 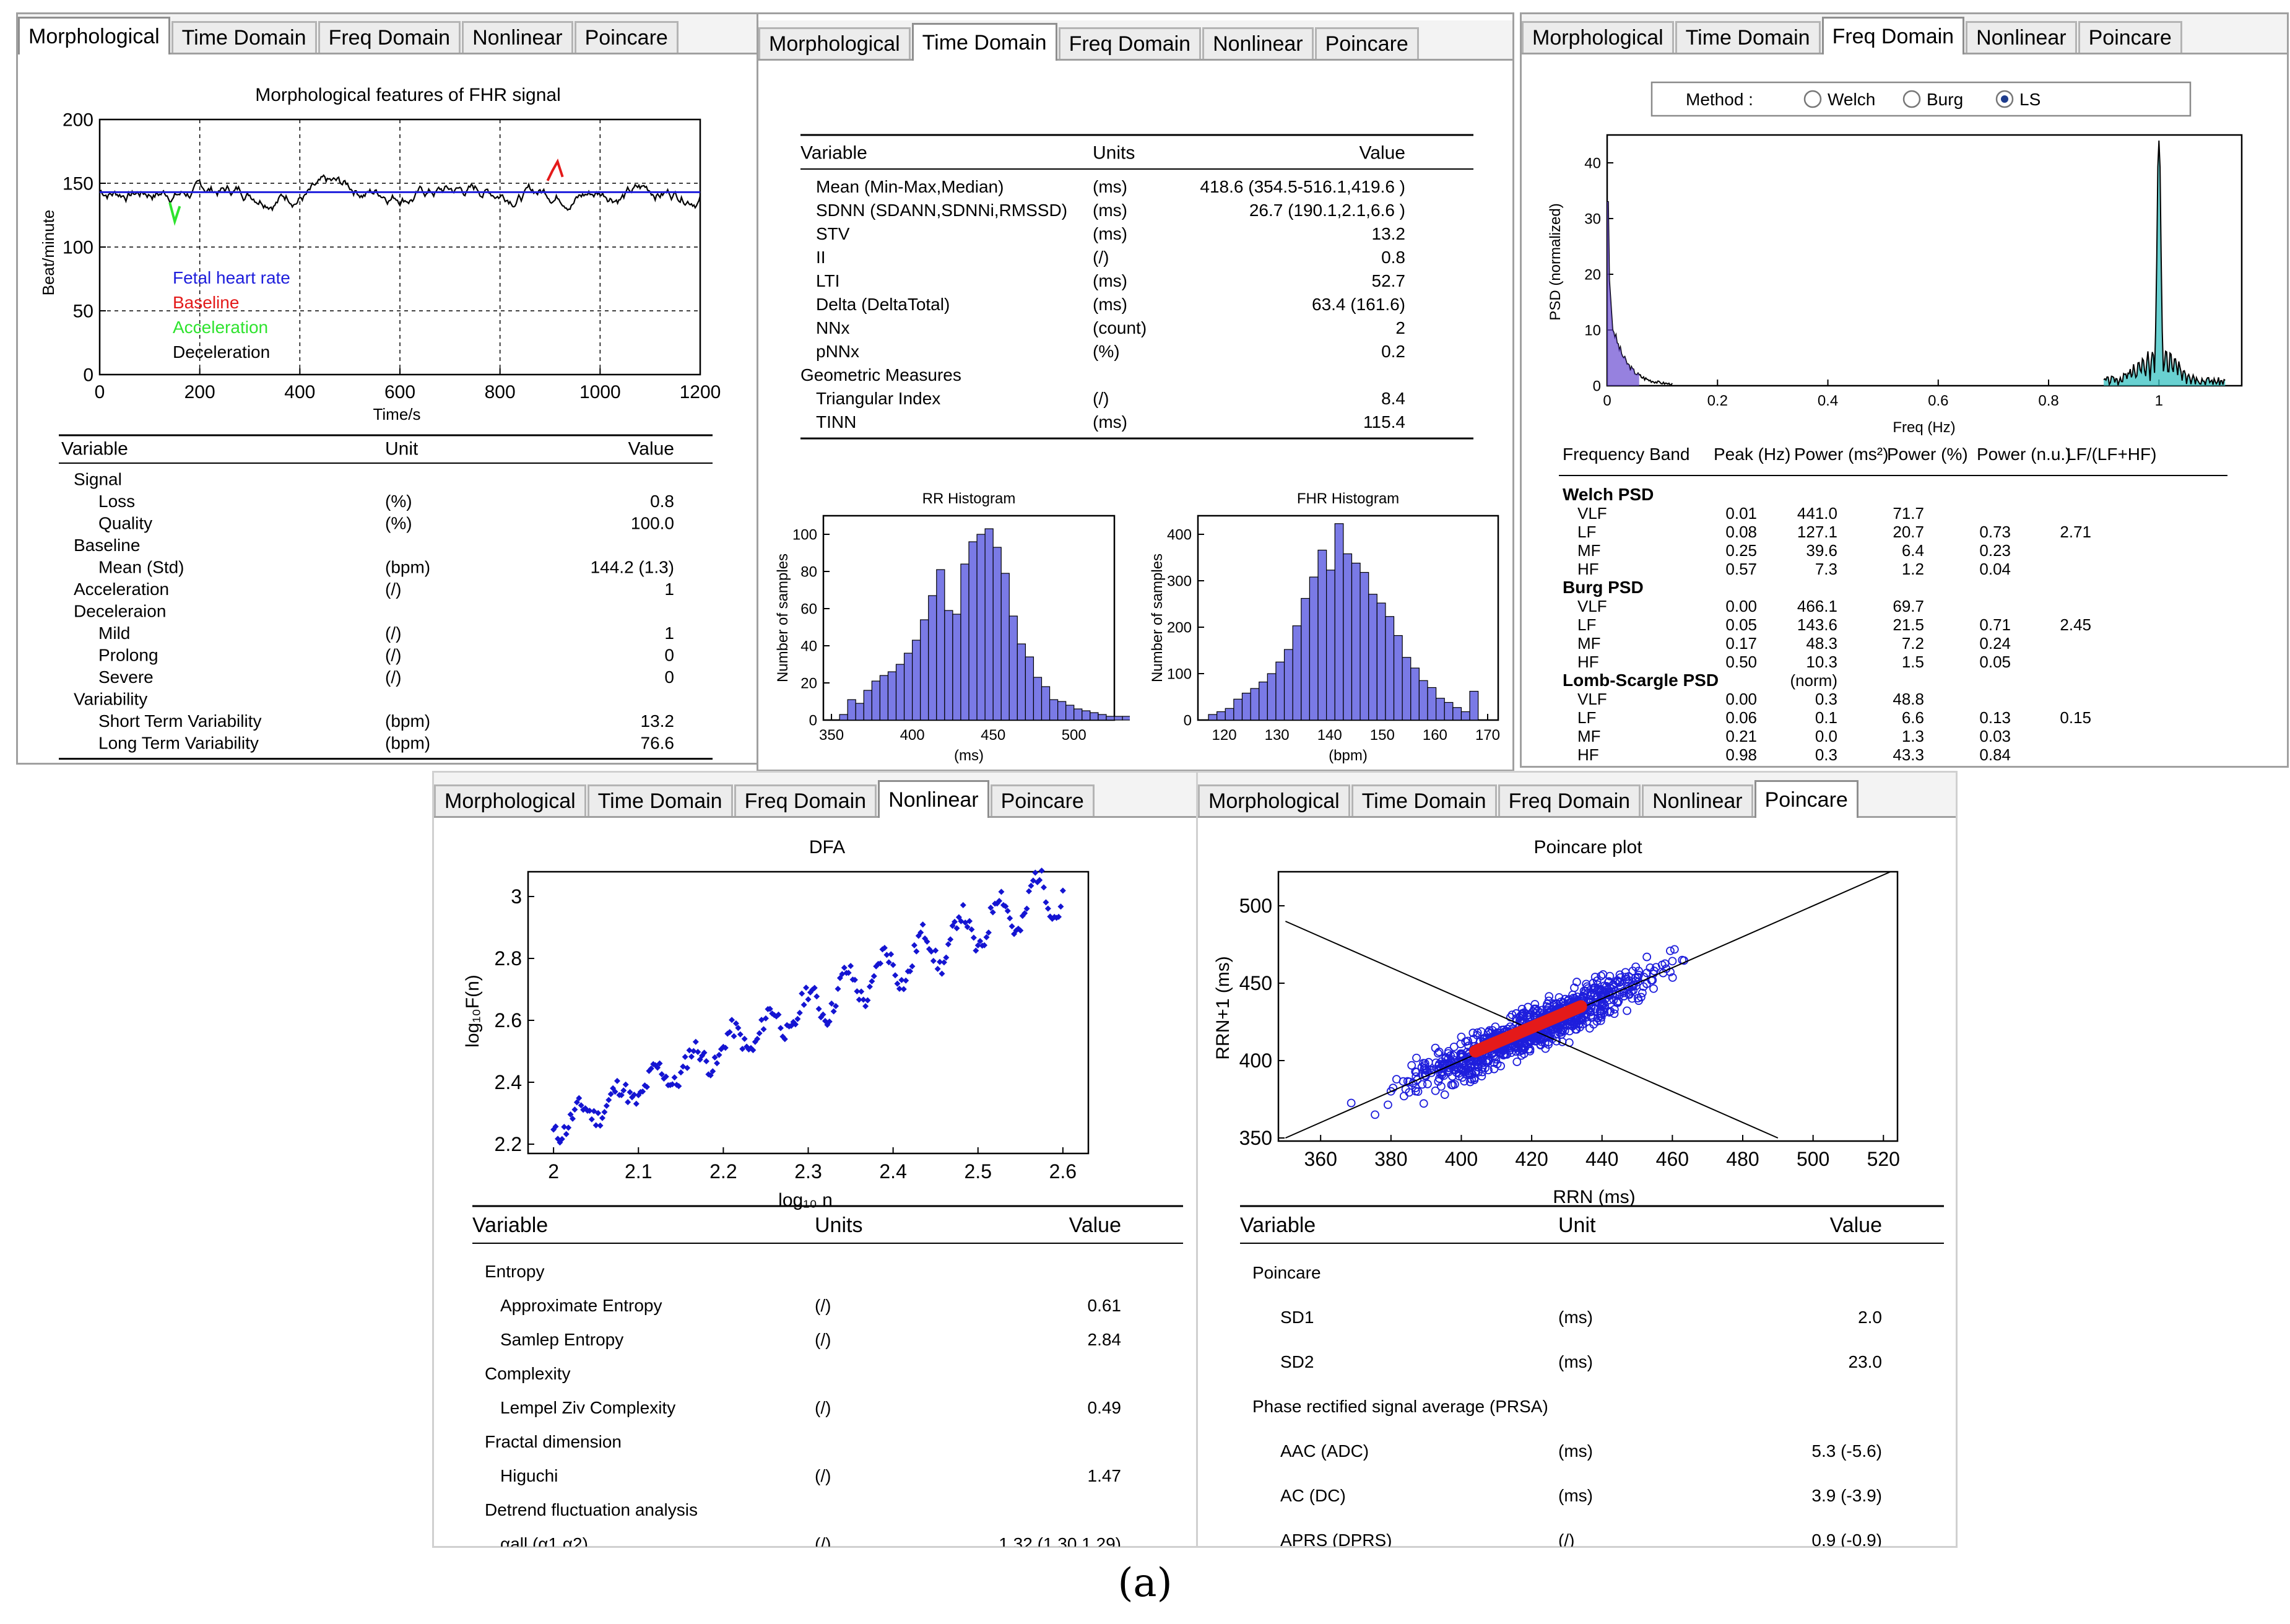 What do you see at coordinates (1589, 644) in the screenshot?
I see `freq-cell: MF` at bounding box center [1589, 644].